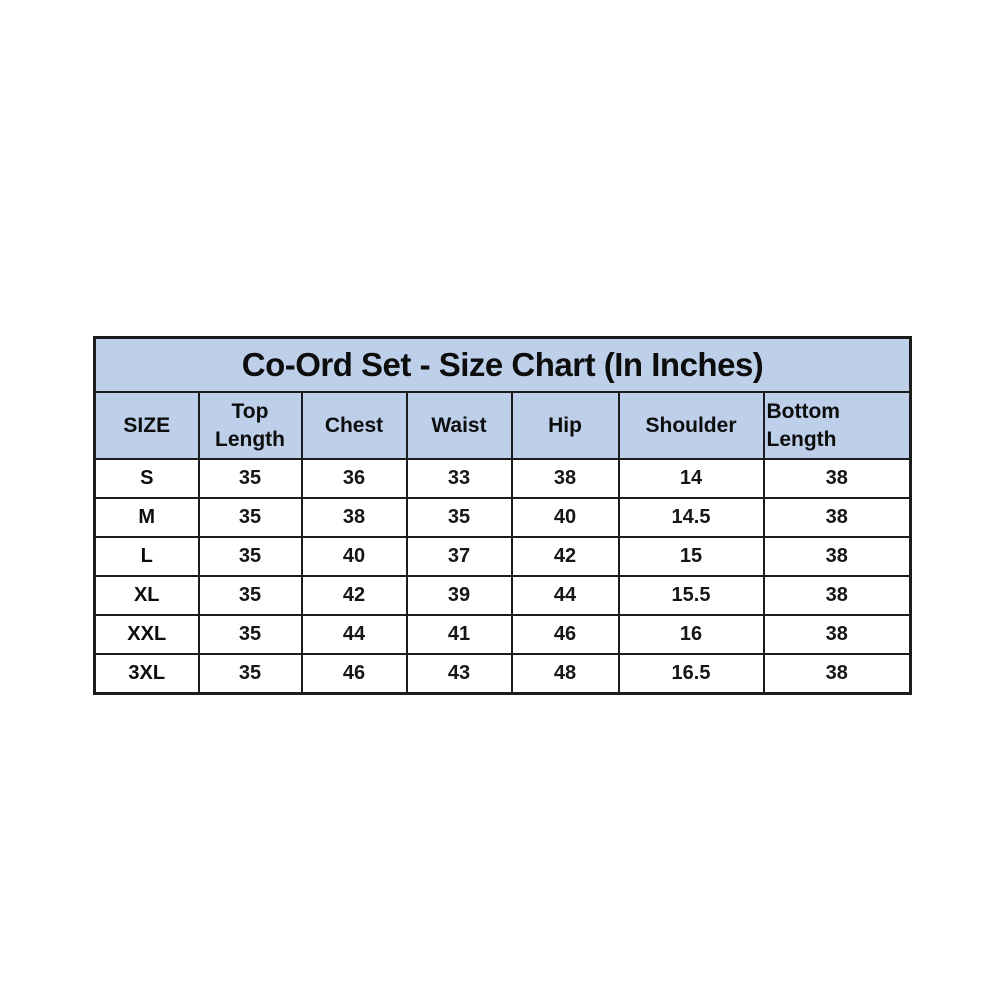  What do you see at coordinates (250, 425) in the screenshot?
I see `column-header-top-length: Top Length` at bounding box center [250, 425].